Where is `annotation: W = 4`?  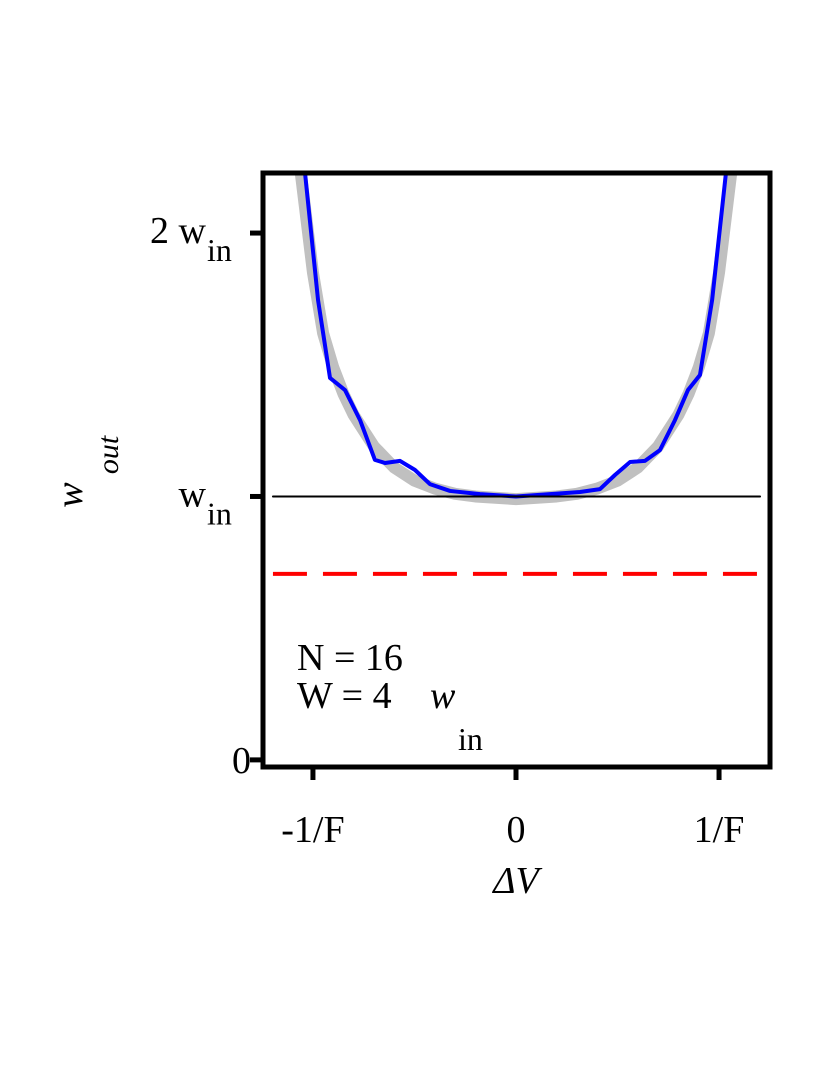
annotation: W = 4 is located at coordinates (344, 696).